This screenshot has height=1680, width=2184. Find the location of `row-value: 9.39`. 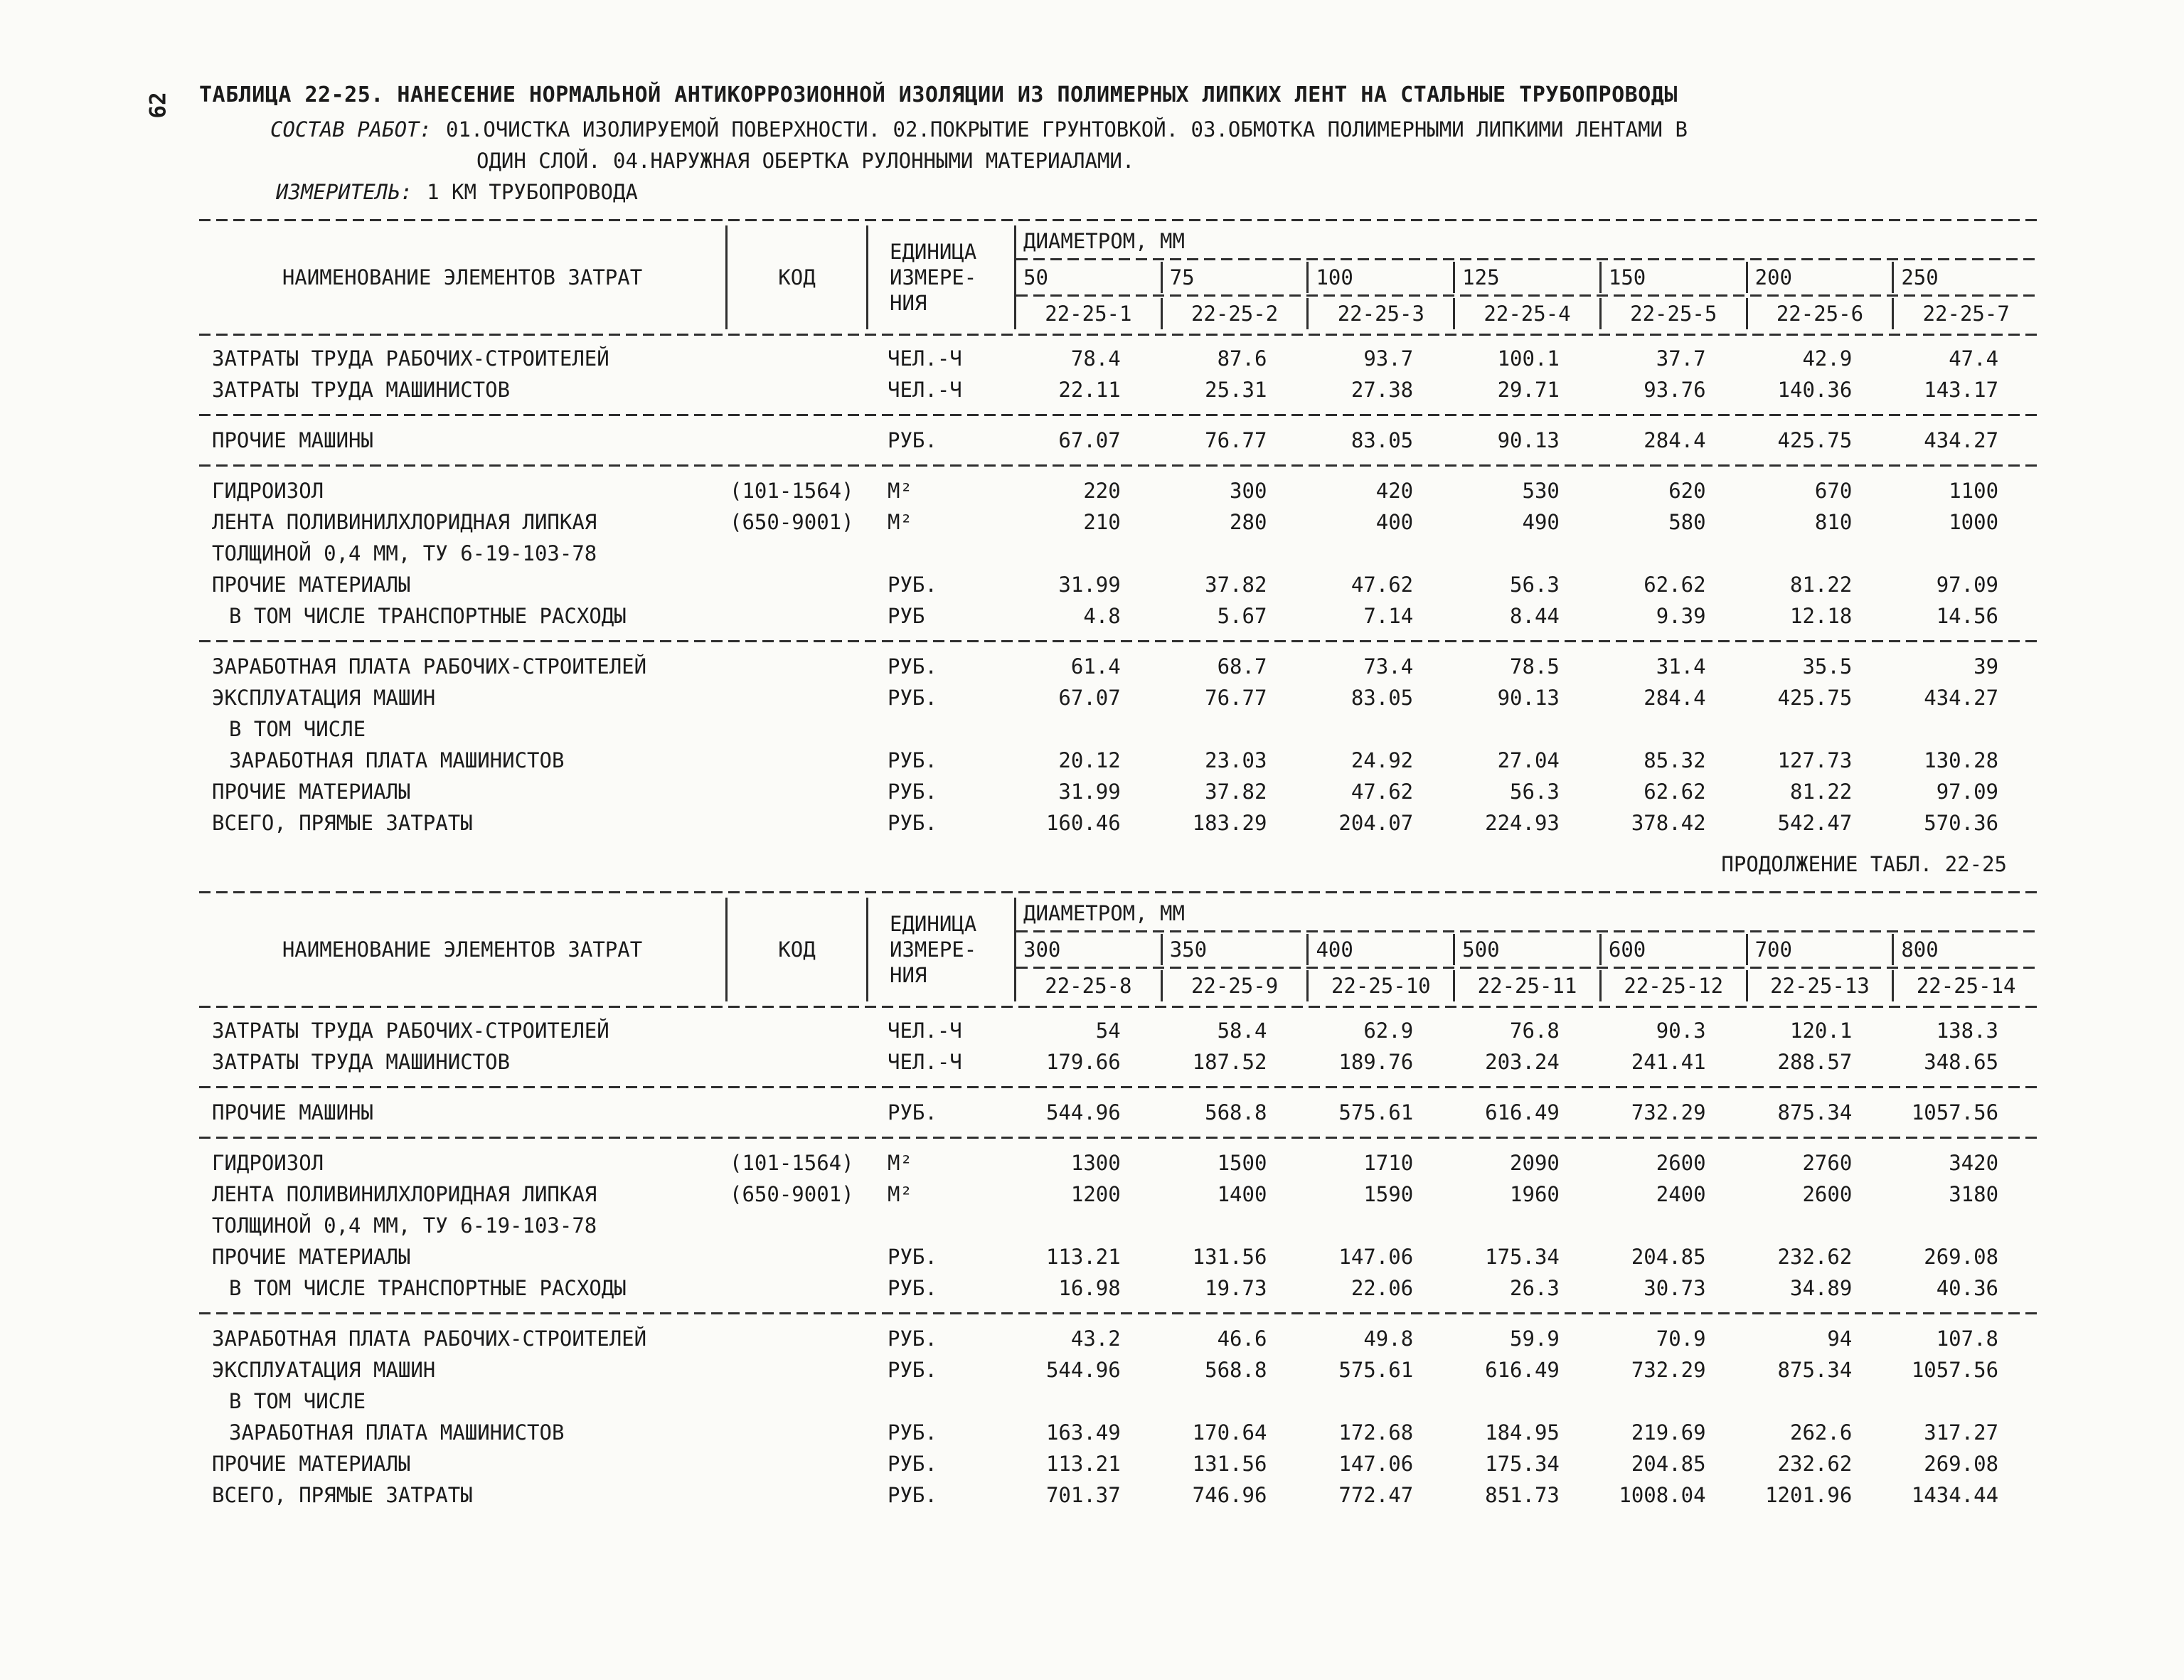

row-value: 9.39 is located at coordinates (1681, 616).